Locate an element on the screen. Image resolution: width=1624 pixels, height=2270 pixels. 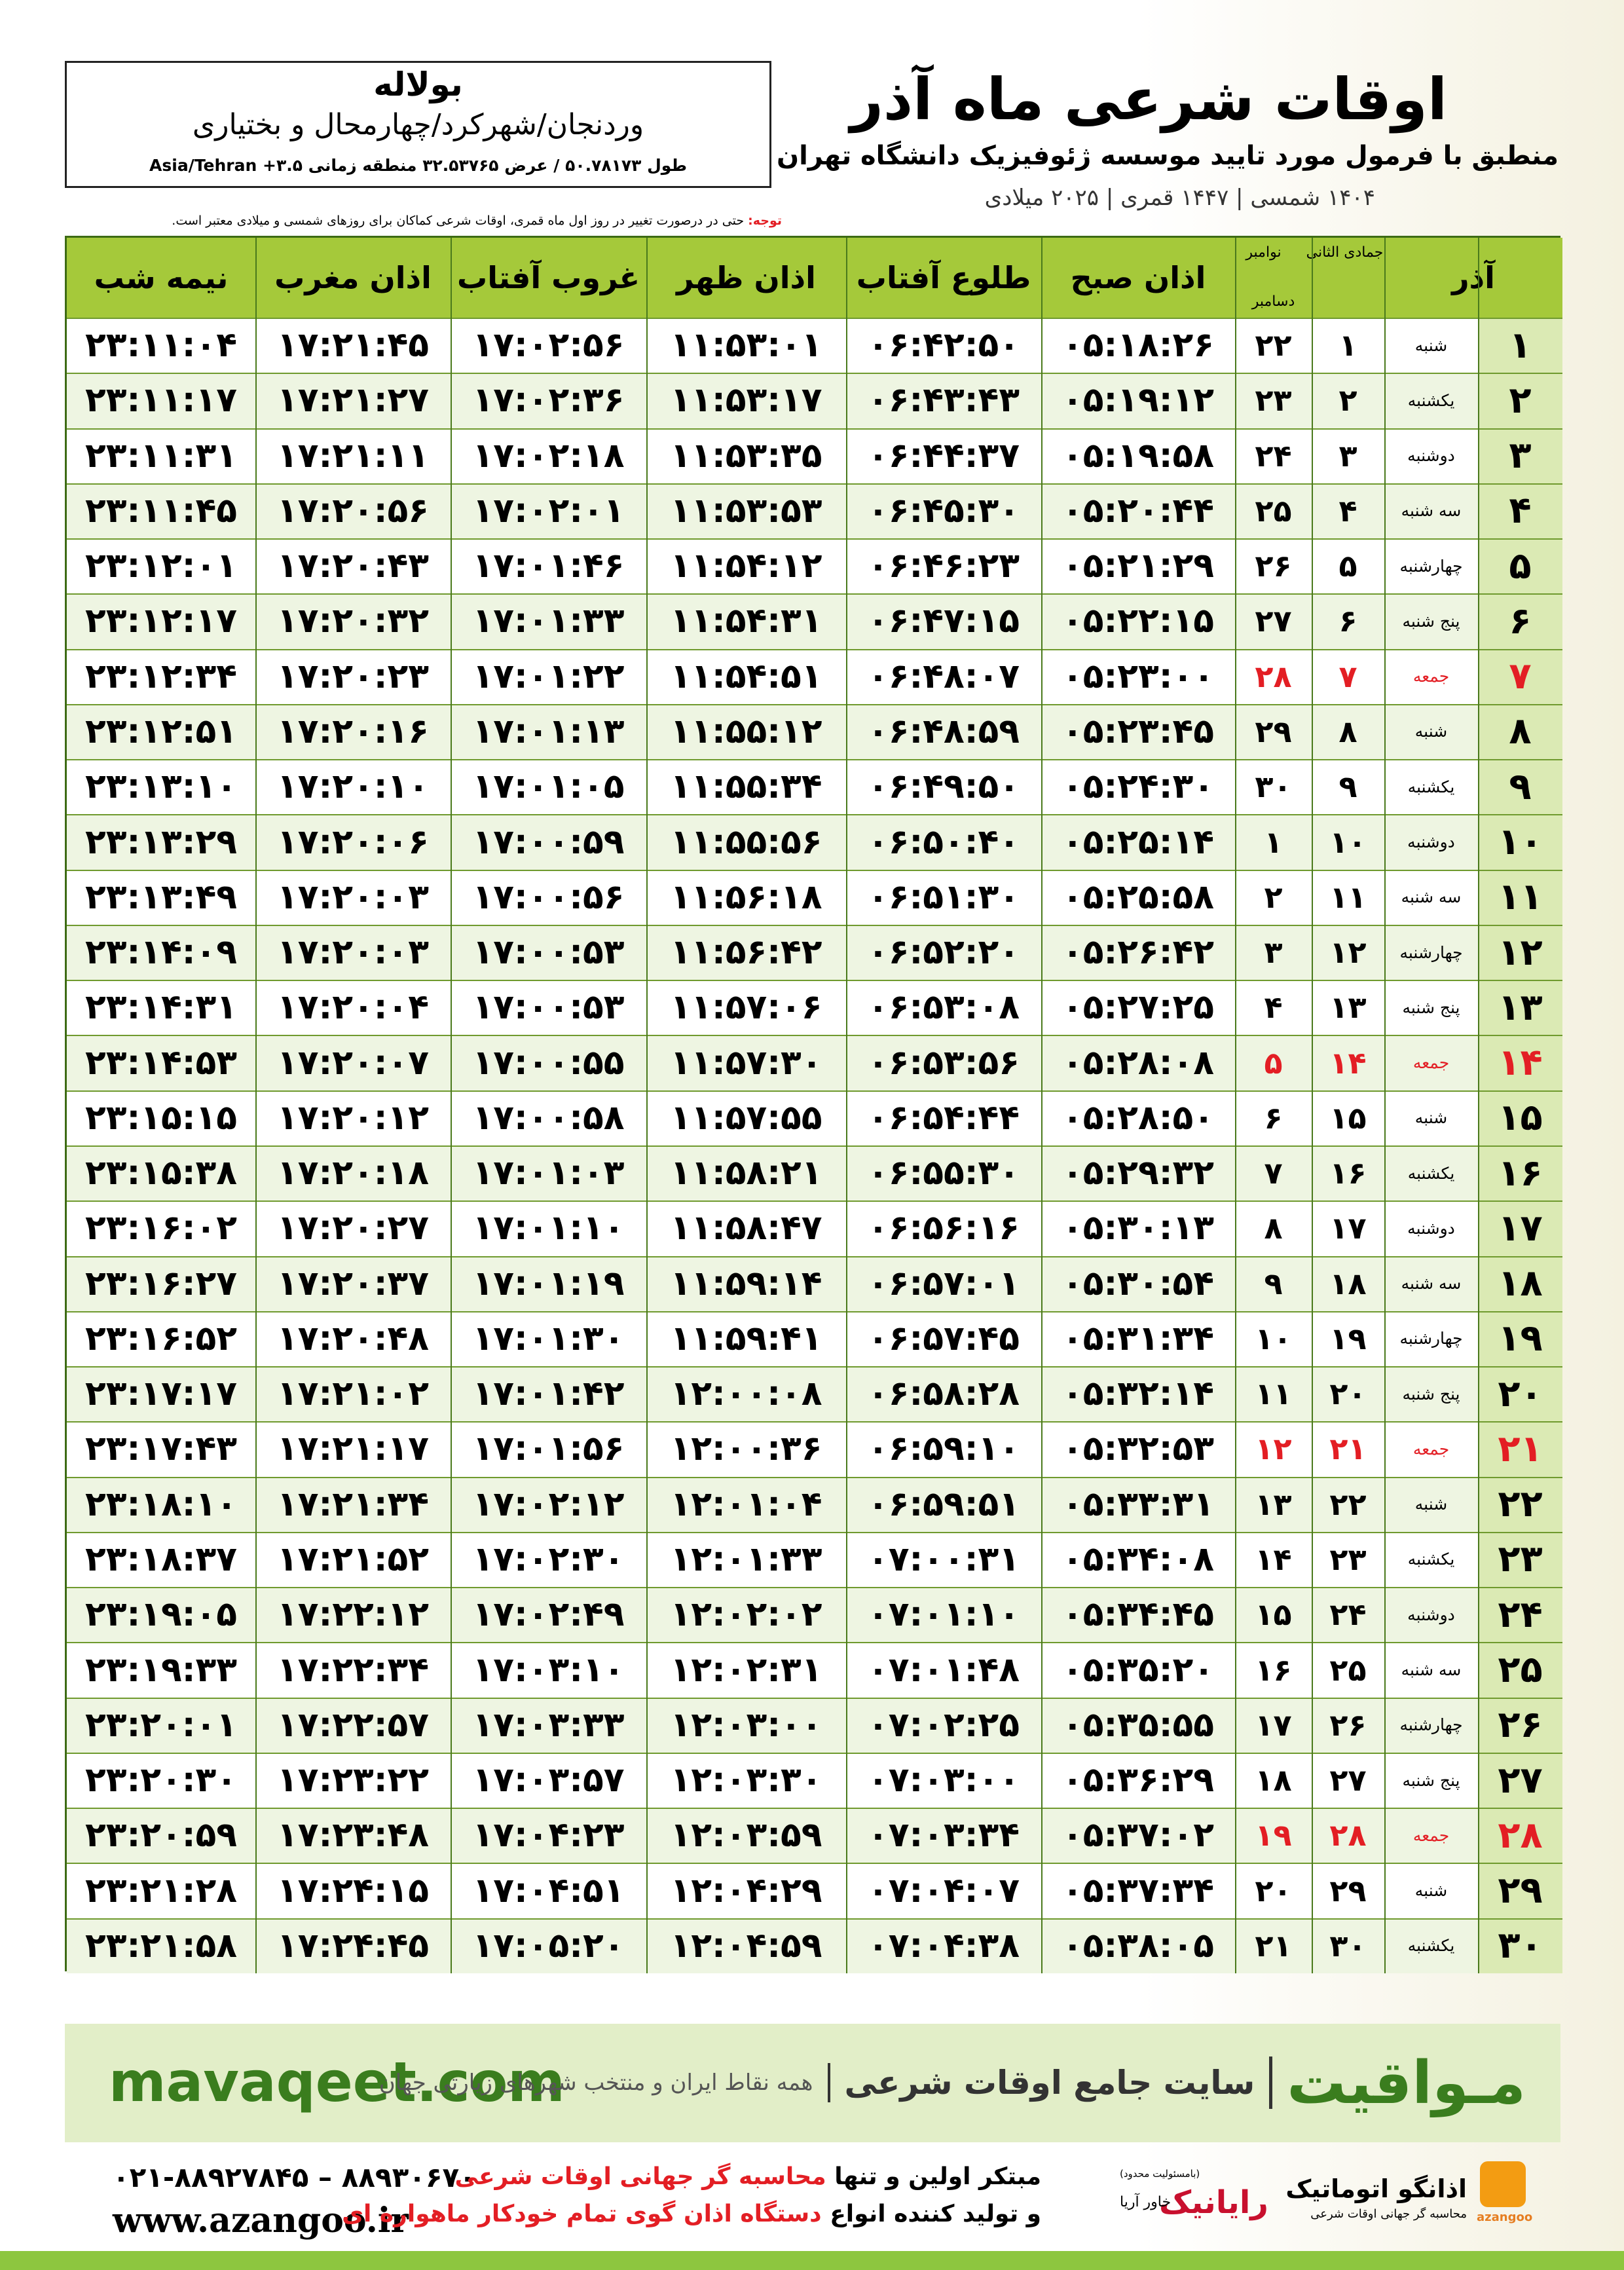
time-cell: ۱۱:۵۴:۳۱ is located at coordinates (746, 621).